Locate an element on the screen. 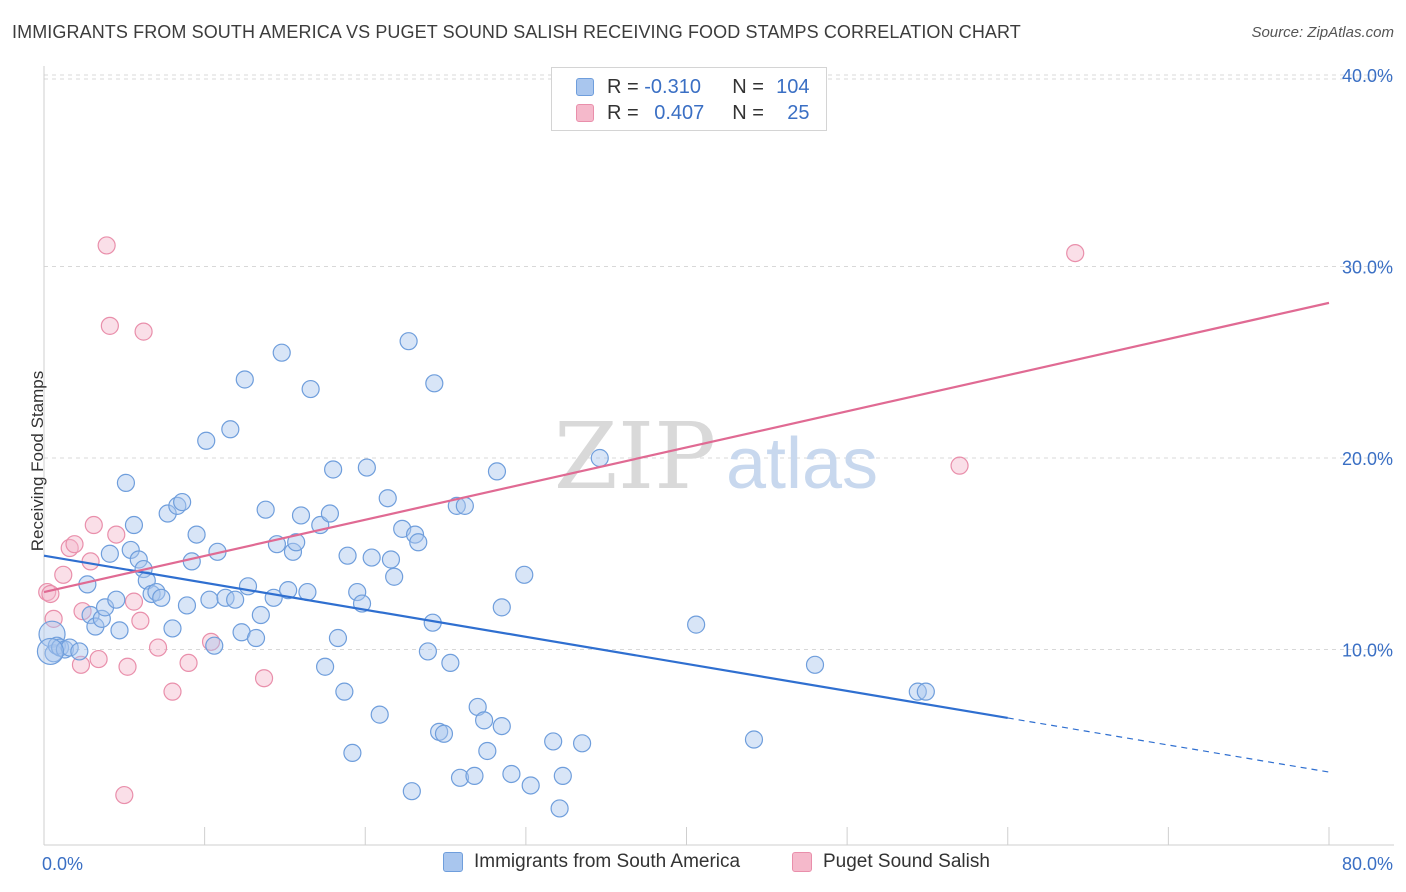  y-tick-label: 10.0% is located at coordinates (1367, 651).